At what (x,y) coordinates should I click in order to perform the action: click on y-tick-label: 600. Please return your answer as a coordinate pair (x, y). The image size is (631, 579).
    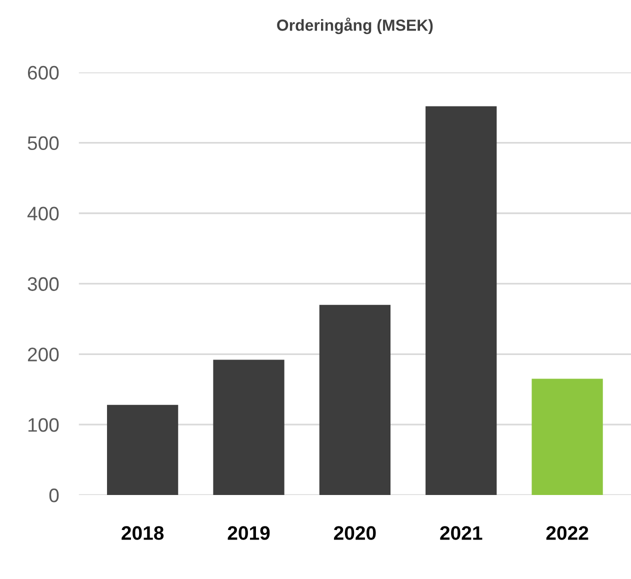
    Looking at the image, I should click on (43, 73).